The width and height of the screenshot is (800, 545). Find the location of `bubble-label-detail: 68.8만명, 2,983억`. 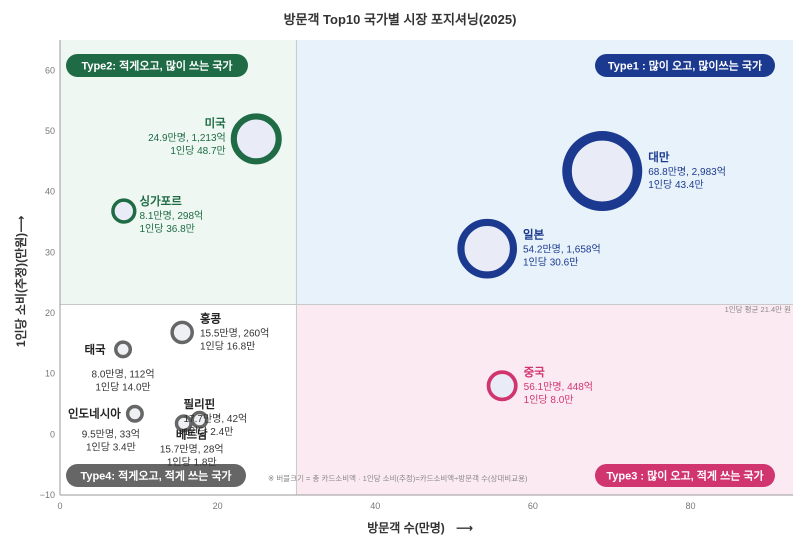

bubble-label-detail: 68.8만명, 2,983억 is located at coordinates (687, 172).